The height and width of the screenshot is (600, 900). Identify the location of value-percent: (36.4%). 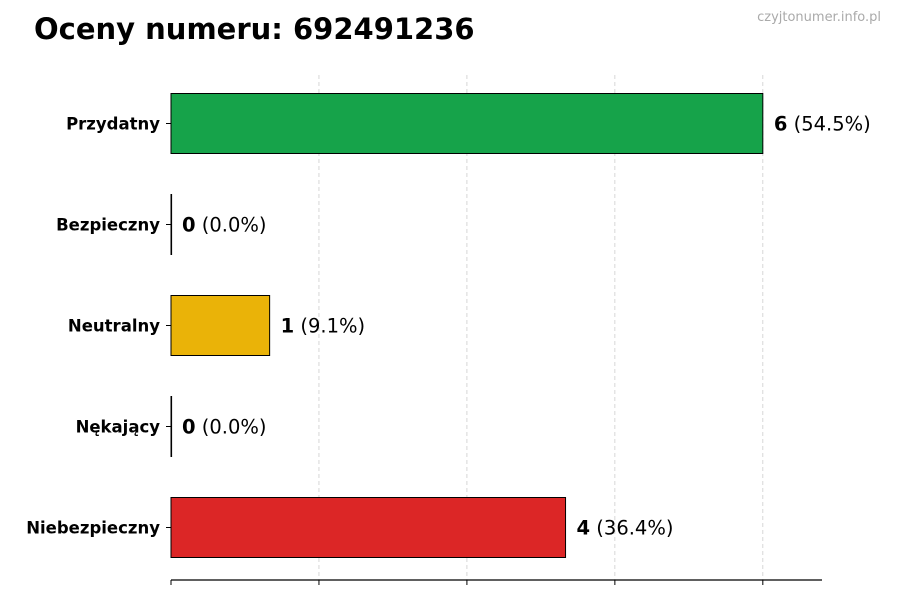
(631, 528).